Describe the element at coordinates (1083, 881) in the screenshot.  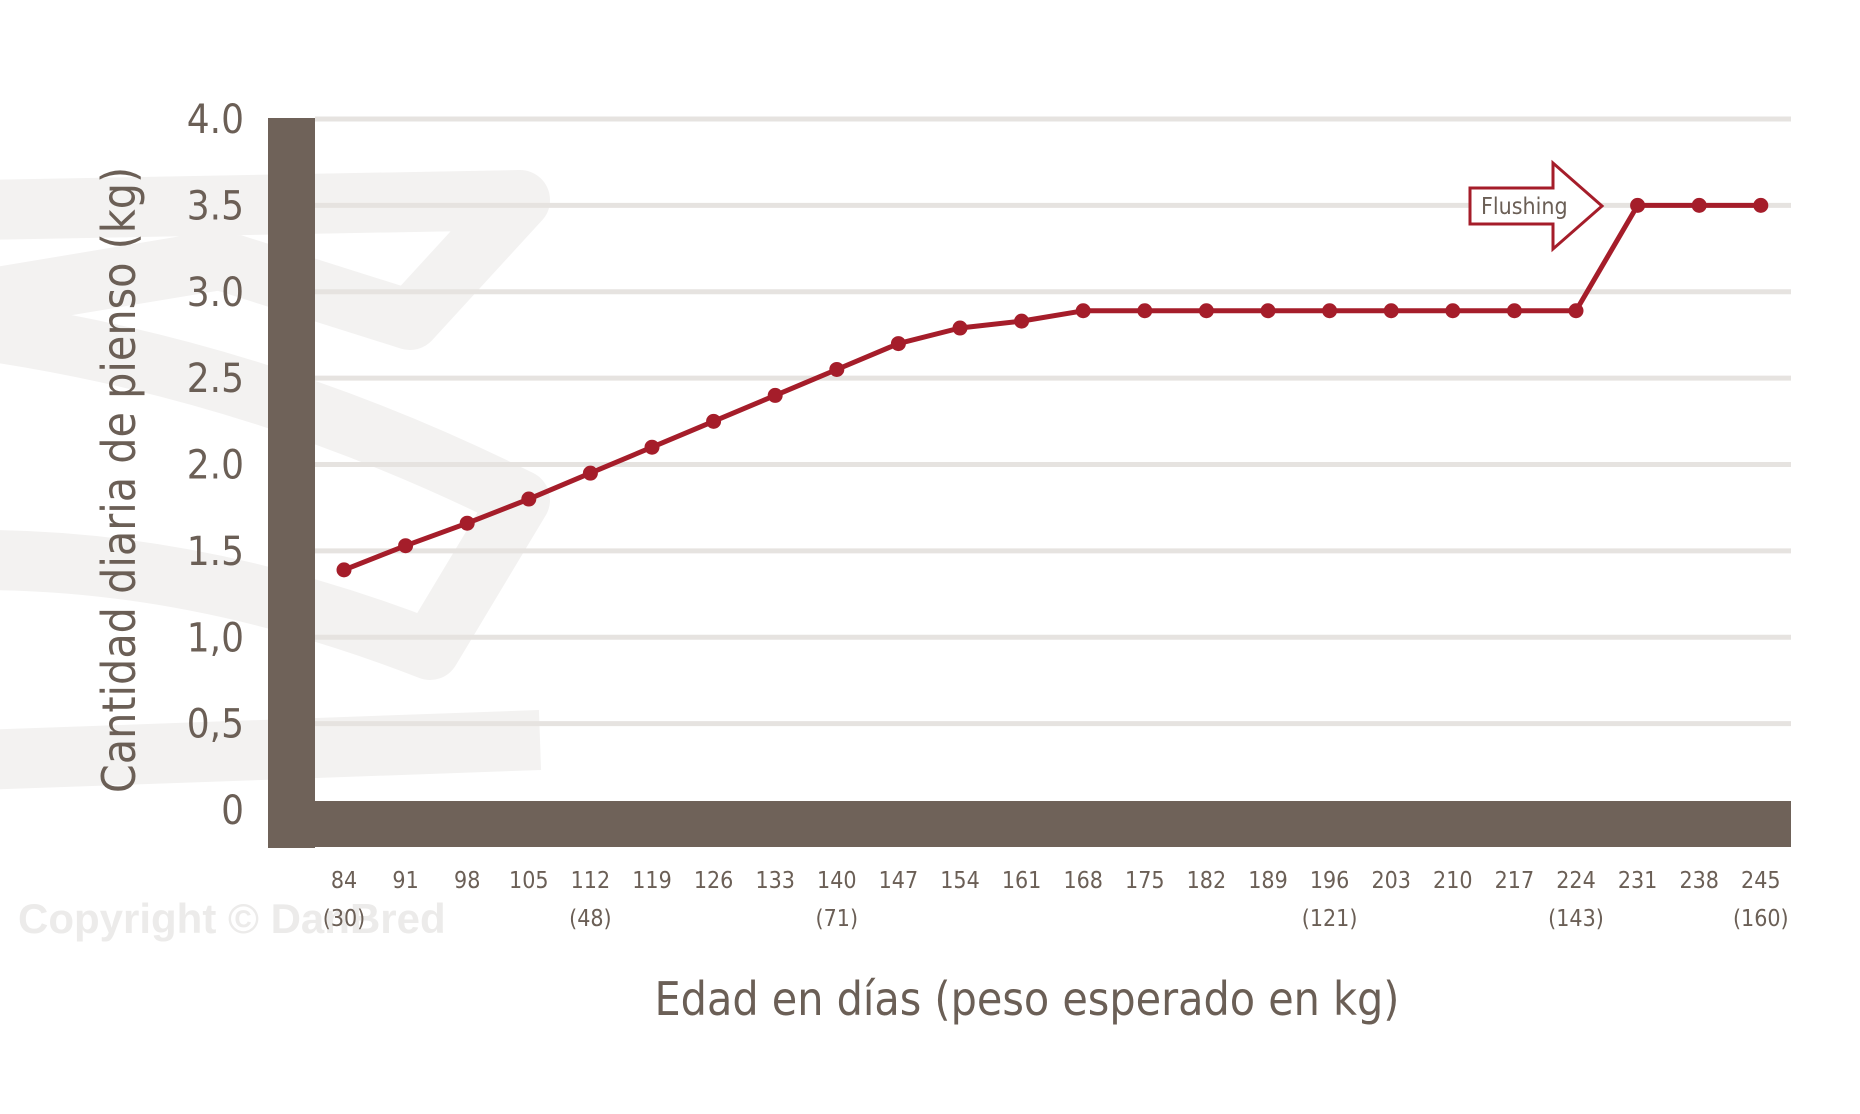
I see `x-tick-label: 168` at that location.